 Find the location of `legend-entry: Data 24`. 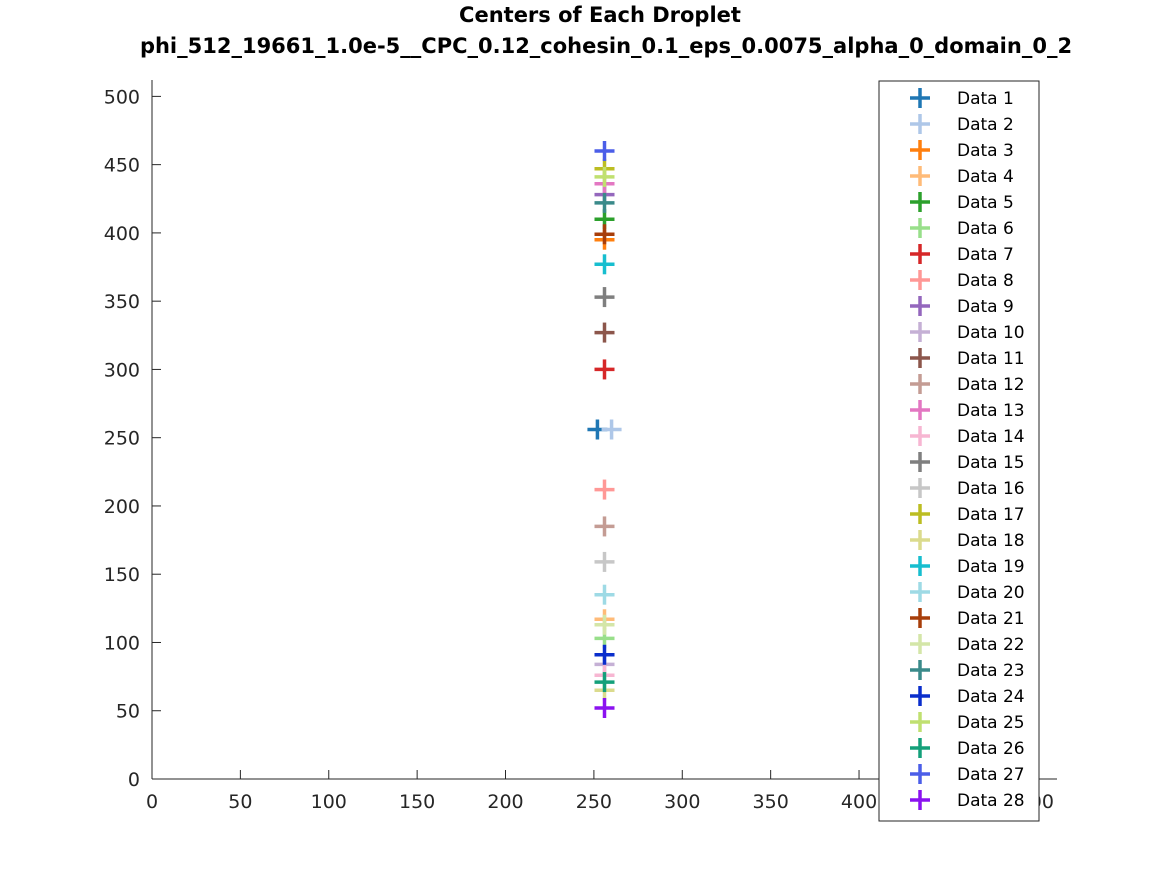

legend-entry: Data 24 is located at coordinates (967, 696).